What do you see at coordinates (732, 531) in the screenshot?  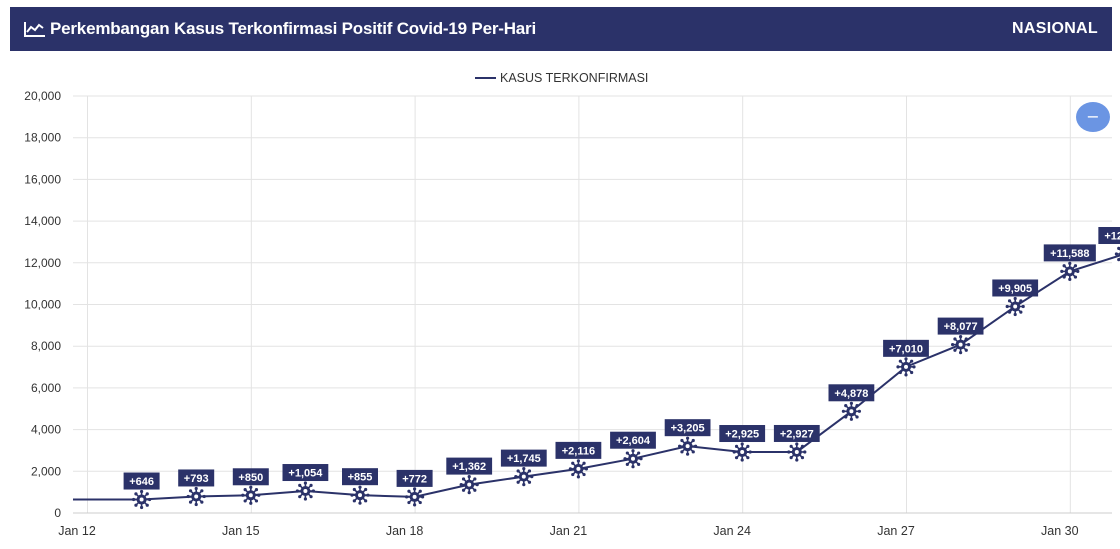 I see `x-tick-label: Jan 24` at bounding box center [732, 531].